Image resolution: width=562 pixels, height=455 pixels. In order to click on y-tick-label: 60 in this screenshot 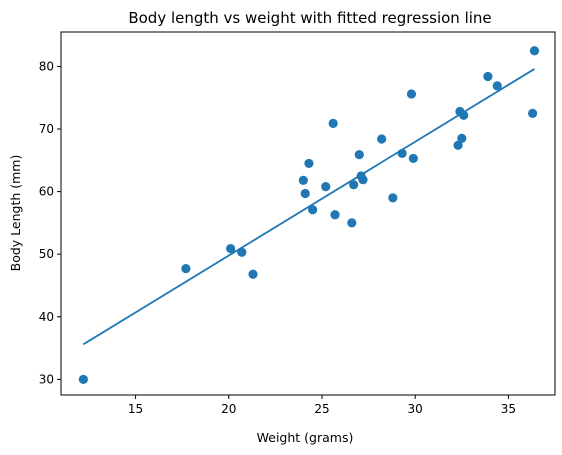, I will do `click(46, 192)`.